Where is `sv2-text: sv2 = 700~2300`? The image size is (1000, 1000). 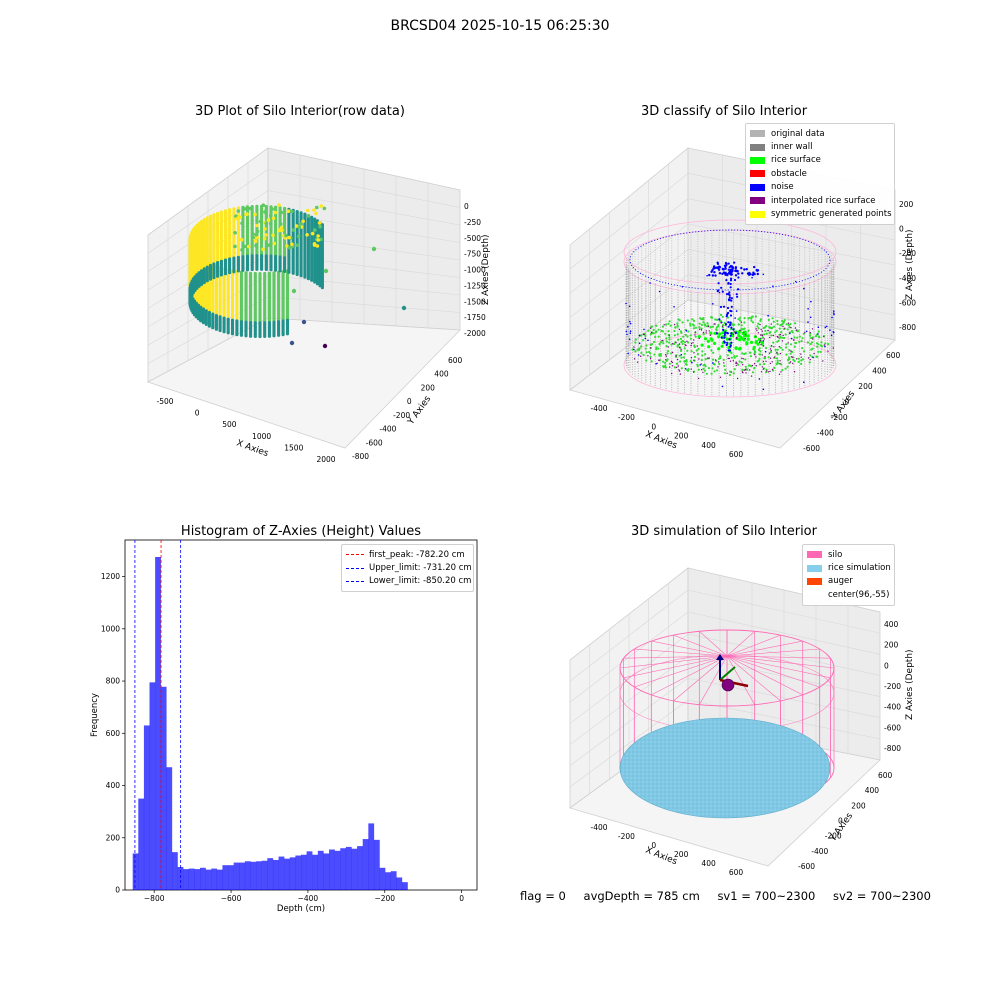 sv2-text: sv2 = 700~2300 is located at coordinates (882, 896).